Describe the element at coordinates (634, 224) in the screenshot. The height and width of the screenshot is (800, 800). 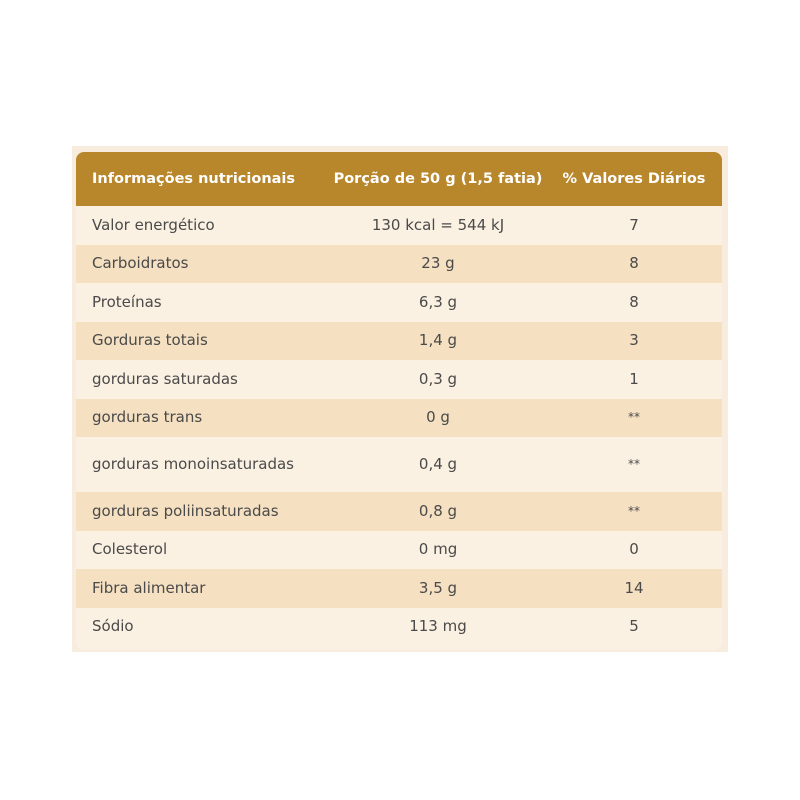
I see `daily-value: 7` at that location.